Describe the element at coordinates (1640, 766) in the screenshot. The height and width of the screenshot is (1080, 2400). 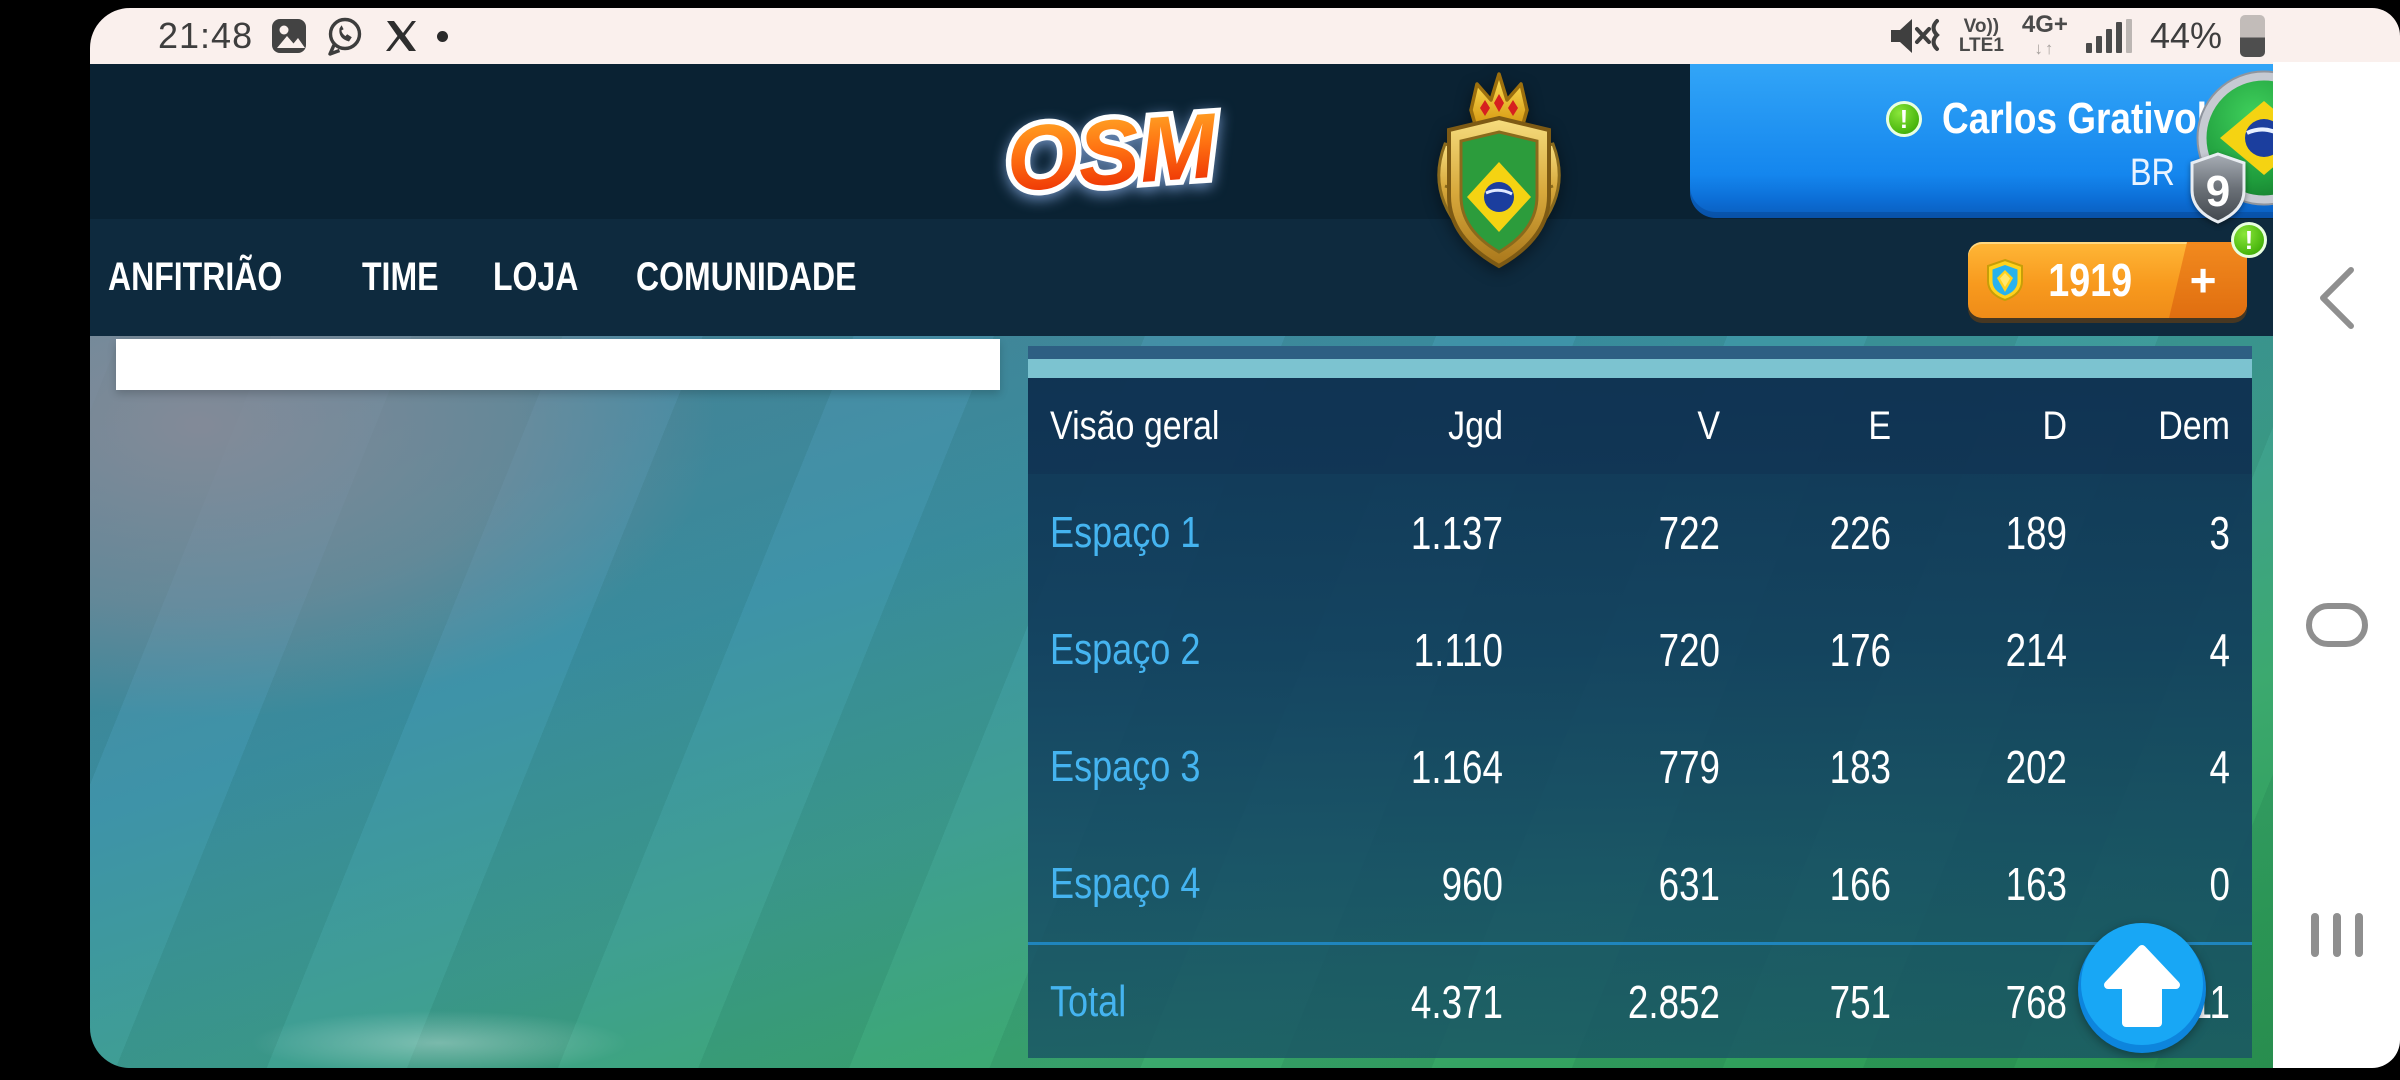
I see `table-row-espaco-3: Espaço 3 1.164 779 183 202 4` at that location.